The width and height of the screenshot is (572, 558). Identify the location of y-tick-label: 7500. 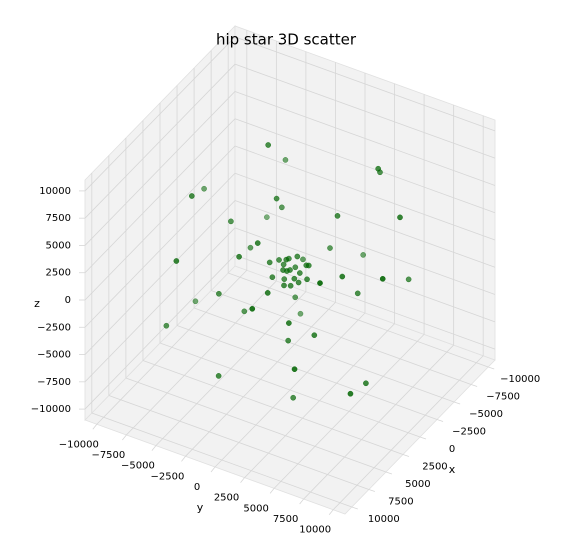
(285, 519).